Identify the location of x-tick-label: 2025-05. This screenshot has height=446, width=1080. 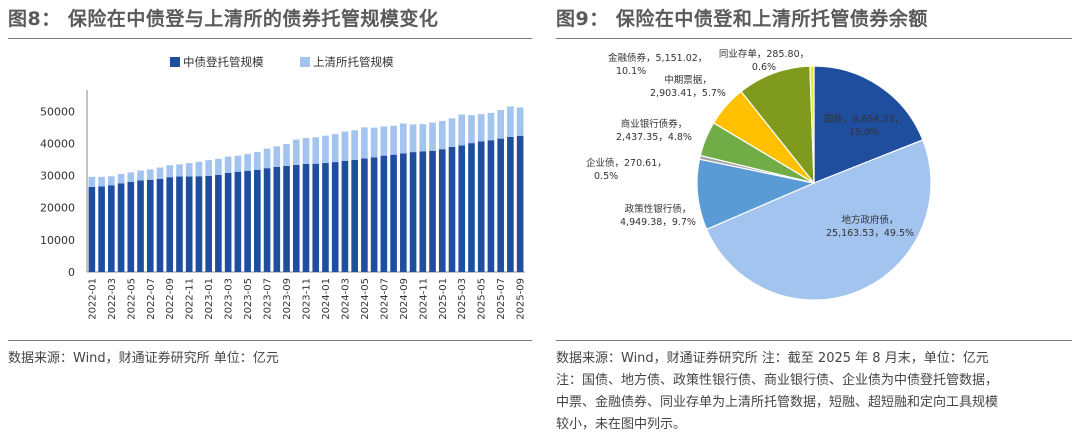
(482, 299).